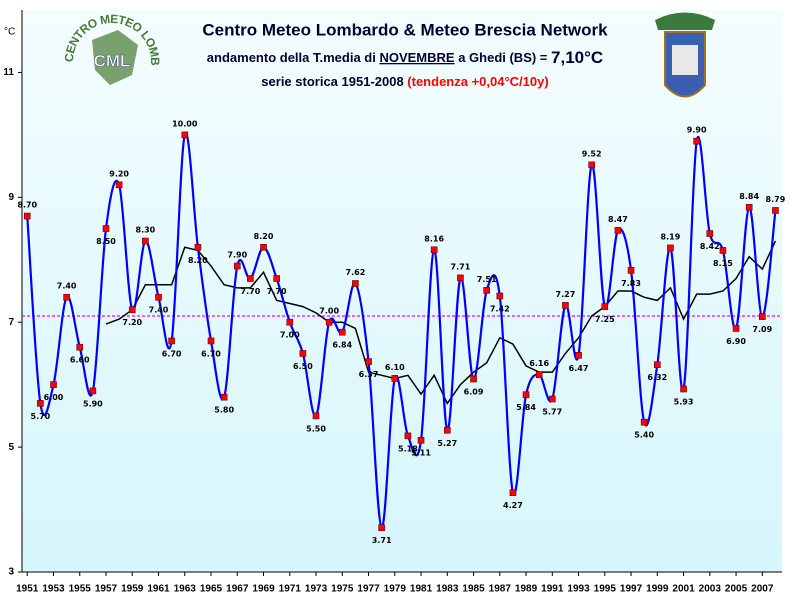 The height and width of the screenshot is (600, 790). I want to click on value-label: 8.79, so click(776, 199).